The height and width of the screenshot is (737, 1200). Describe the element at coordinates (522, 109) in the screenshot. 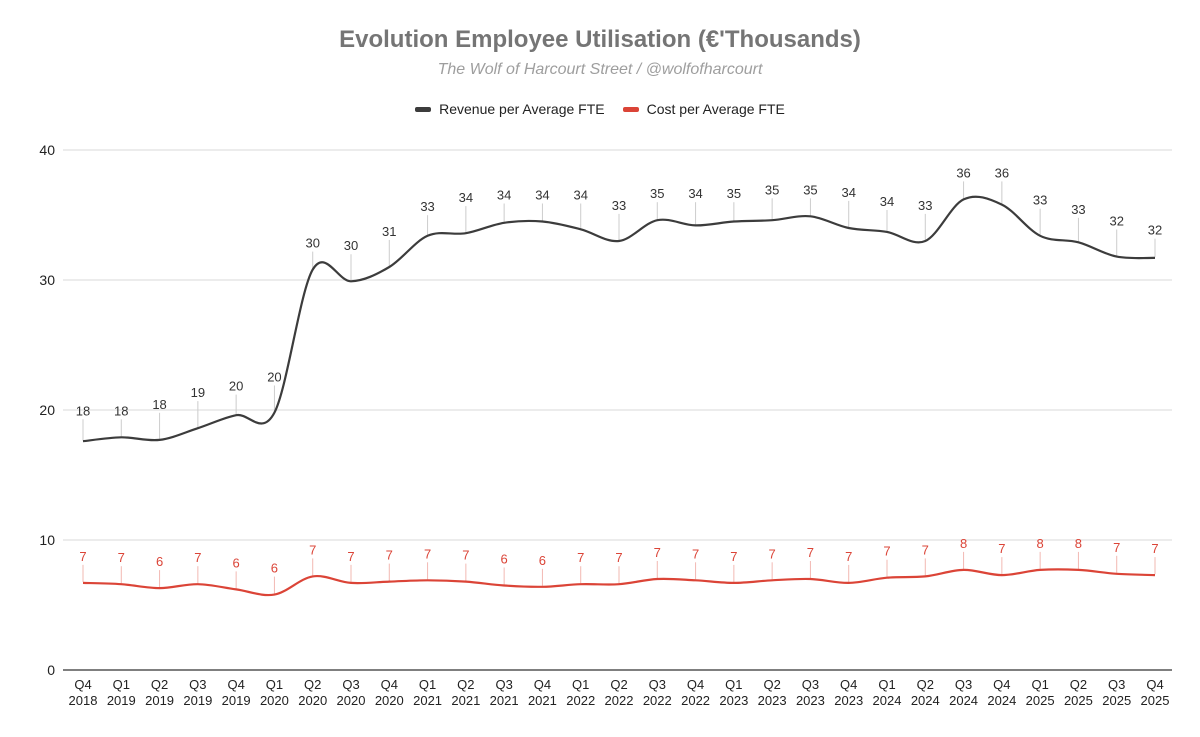

I see `legend-label-revenue: Revenue per Average FTE` at that location.